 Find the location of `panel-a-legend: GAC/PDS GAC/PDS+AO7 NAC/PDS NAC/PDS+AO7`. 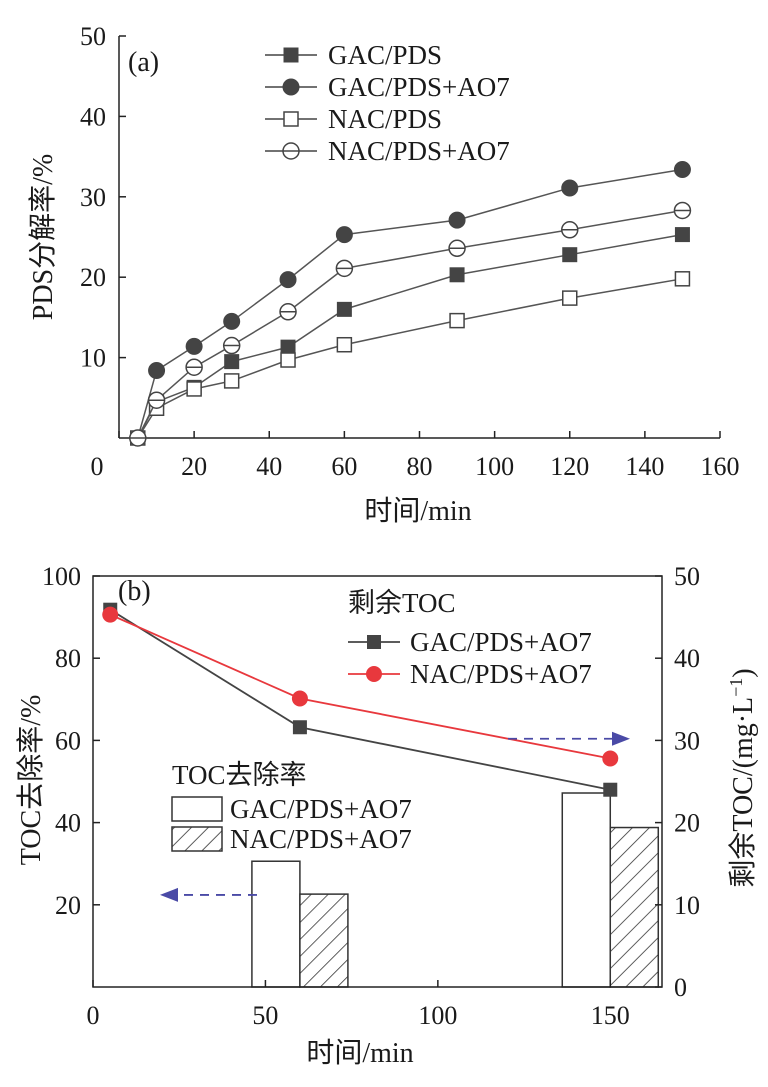

panel-a-legend: GAC/PDS GAC/PDS+AO7 NAC/PDS NAC/PDS+AO7 is located at coordinates (387, 103).